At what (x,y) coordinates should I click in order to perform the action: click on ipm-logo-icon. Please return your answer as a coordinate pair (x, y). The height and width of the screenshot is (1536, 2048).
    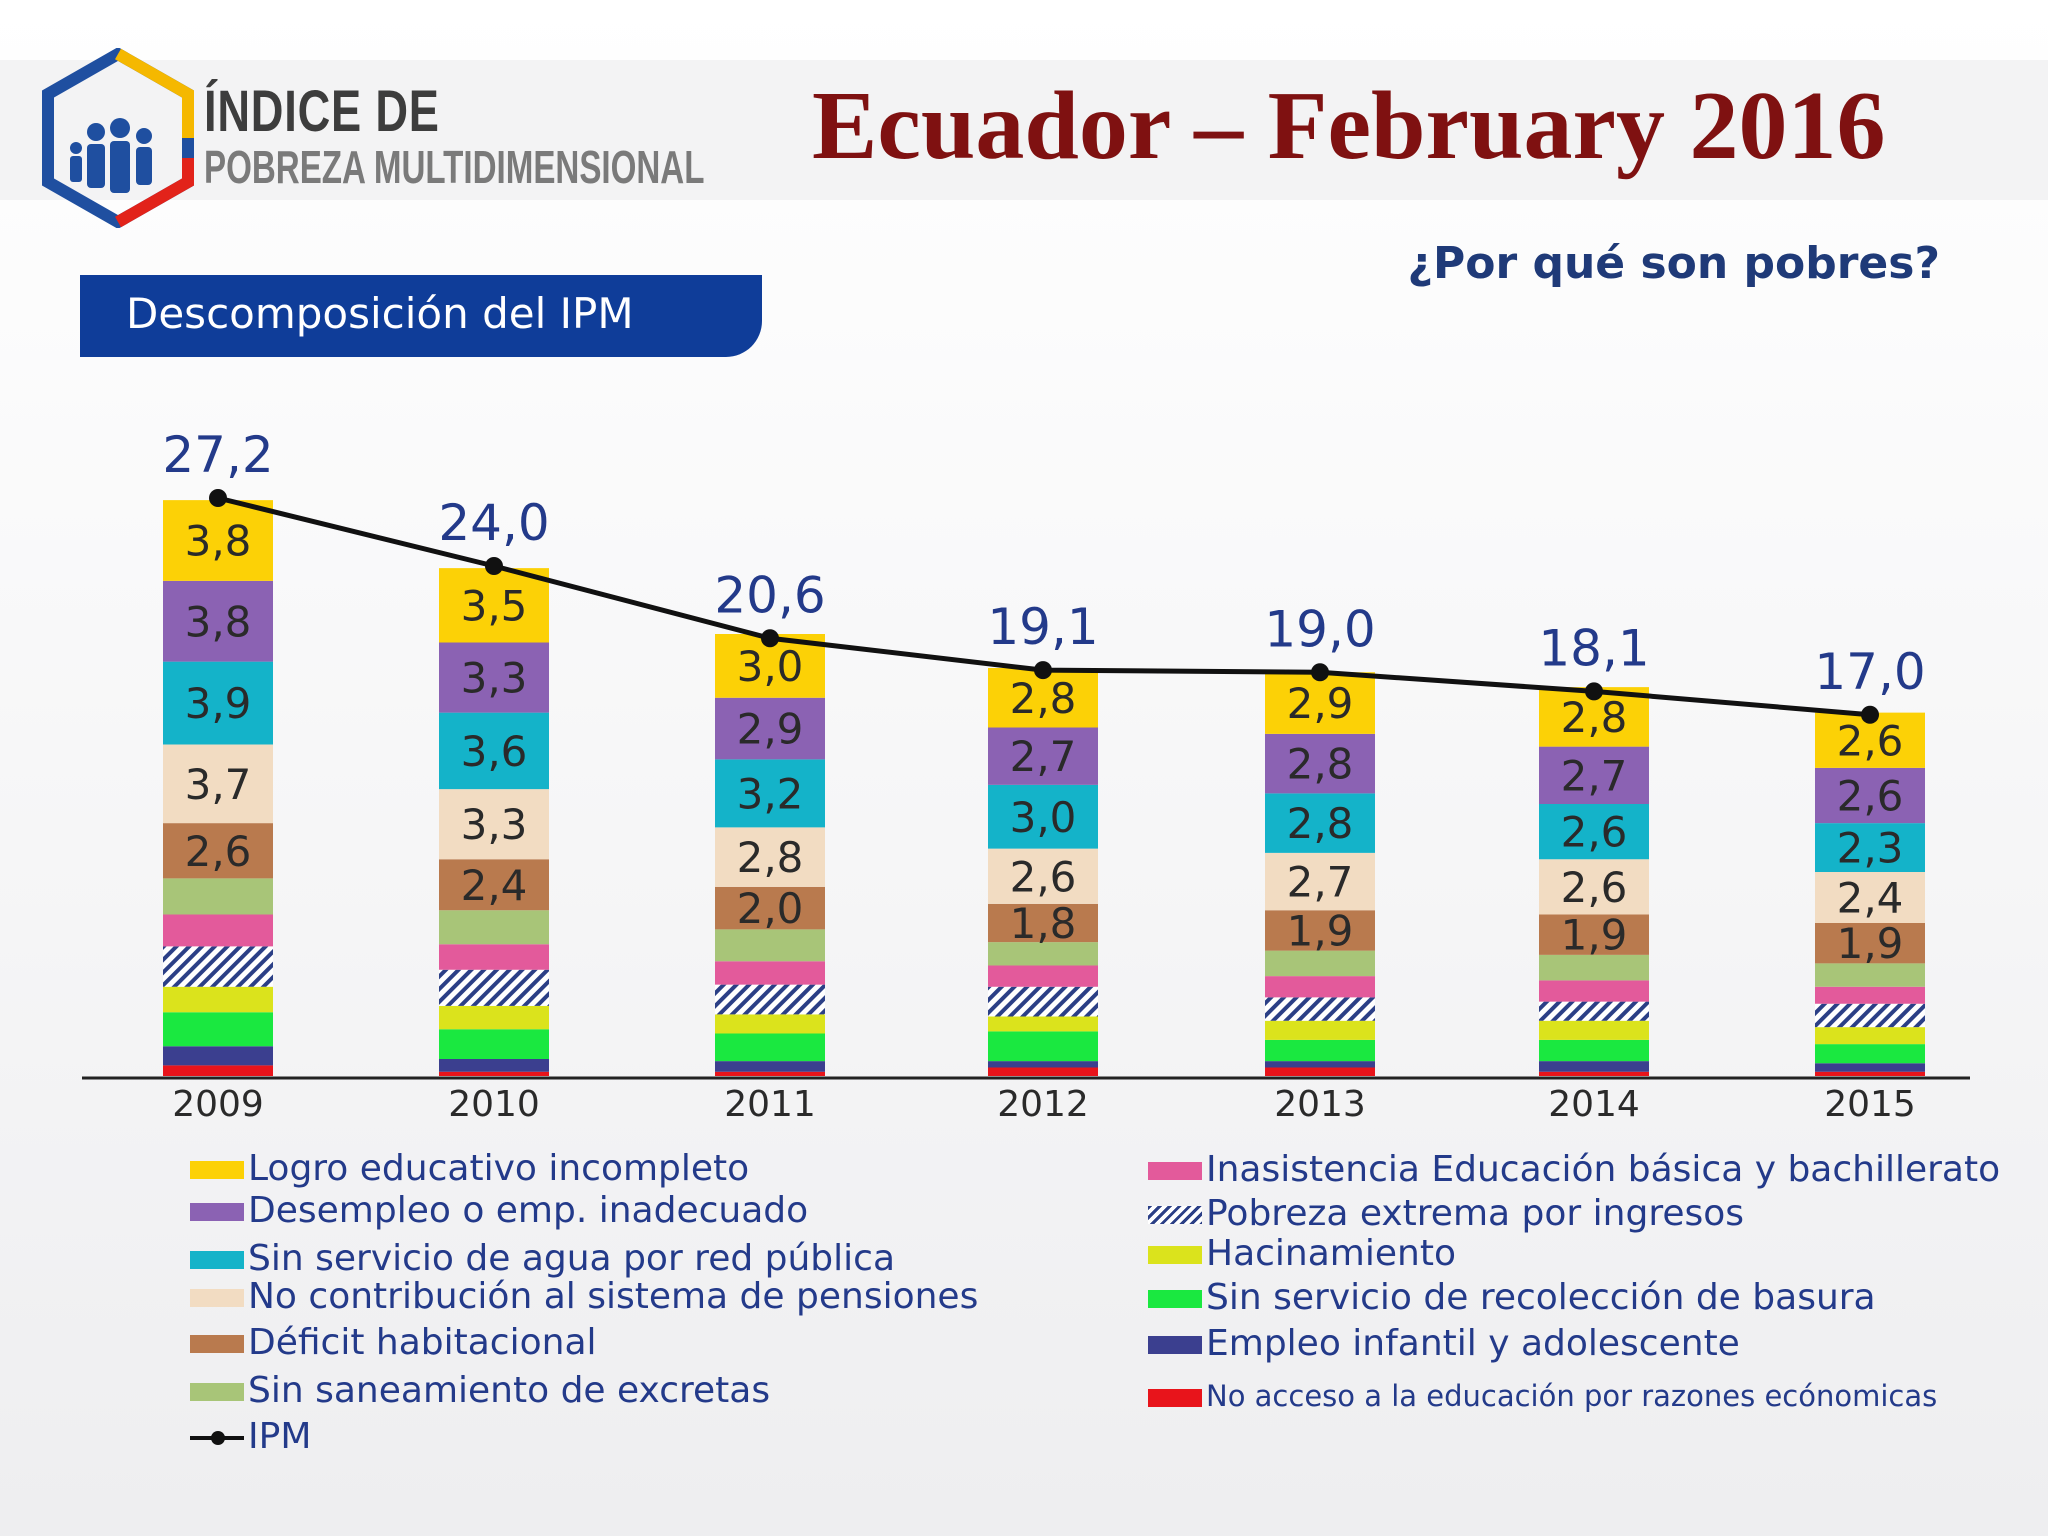
    Looking at the image, I should click on (118, 138).